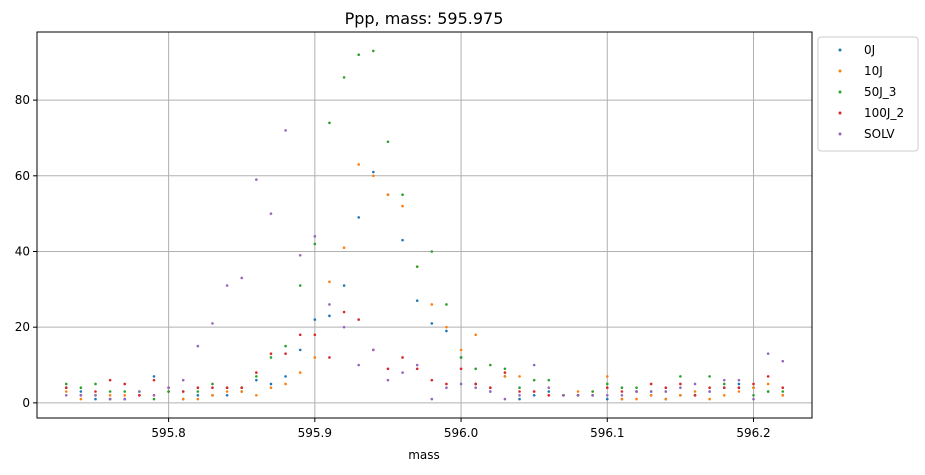 The image size is (925, 475). I want to click on y-axis-ticks: 0 20 40 60 80, so click(26, 251).